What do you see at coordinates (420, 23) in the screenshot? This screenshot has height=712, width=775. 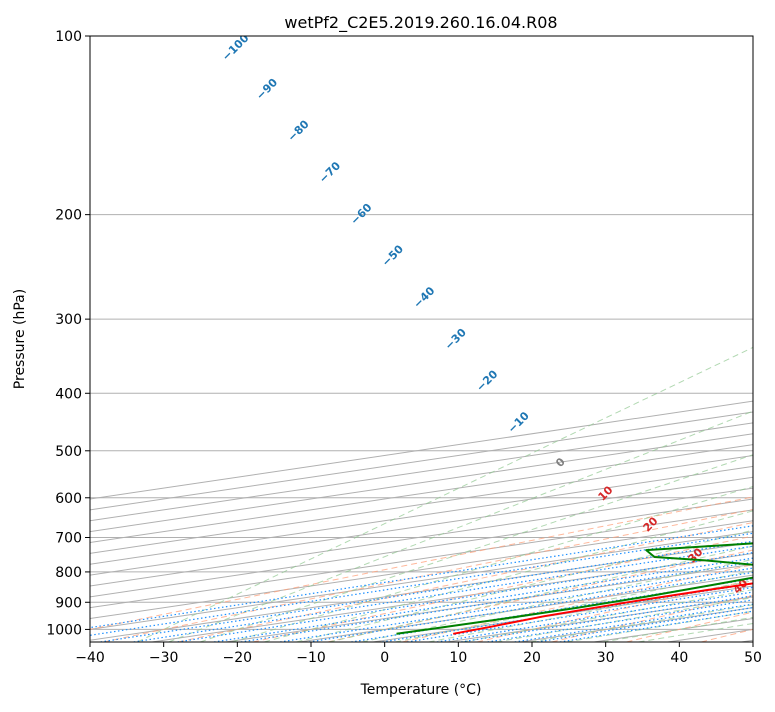 I see `chart-title: wetPf2_C2E5.2019.260.16.04.R08` at bounding box center [420, 23].